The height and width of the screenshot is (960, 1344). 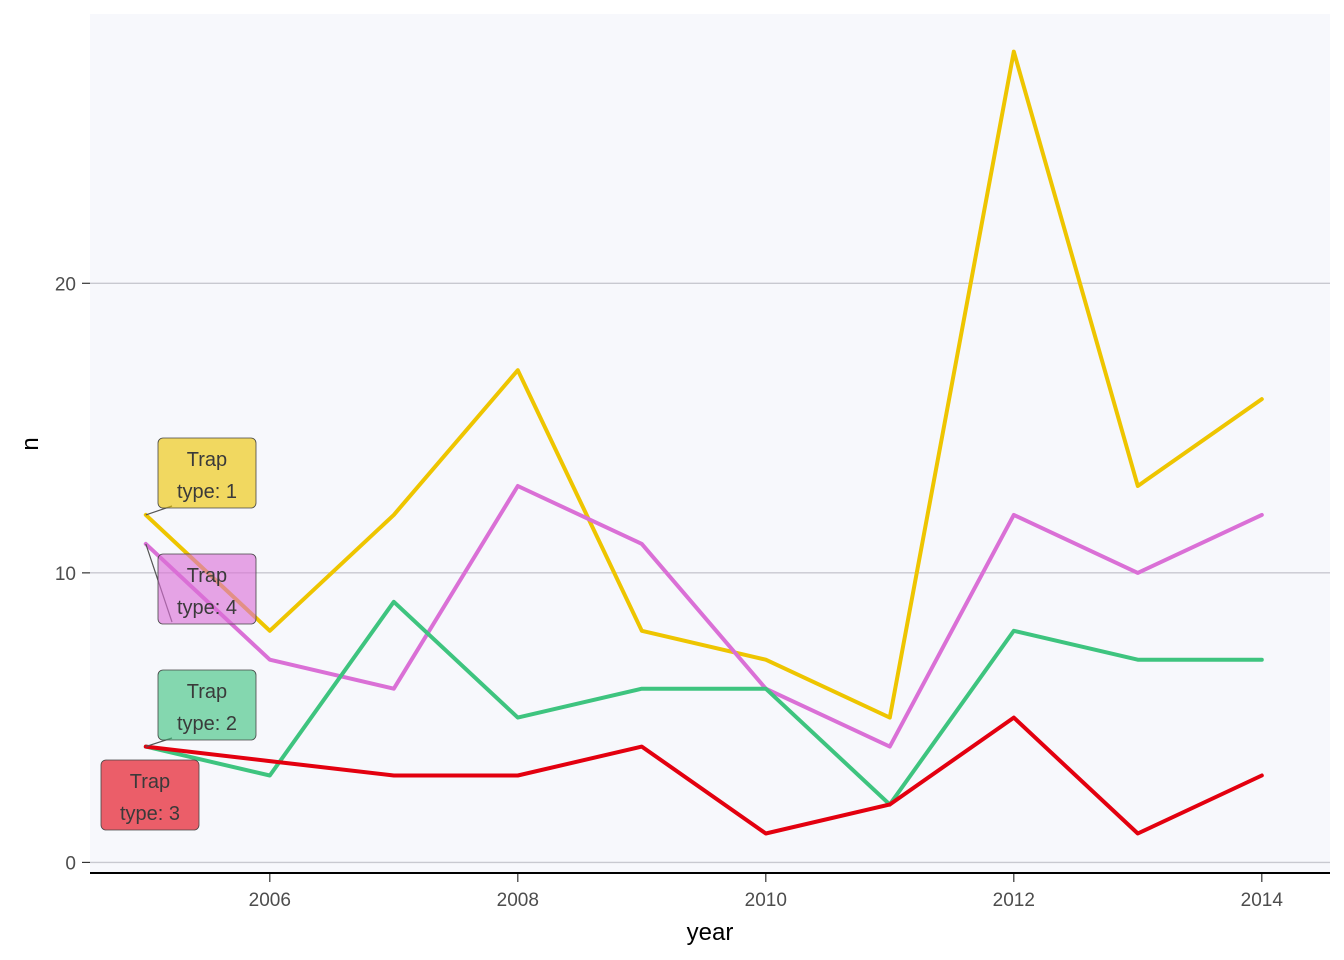 I want to click on series-label-3: Trap type: 2, so click(x=201, y=708).